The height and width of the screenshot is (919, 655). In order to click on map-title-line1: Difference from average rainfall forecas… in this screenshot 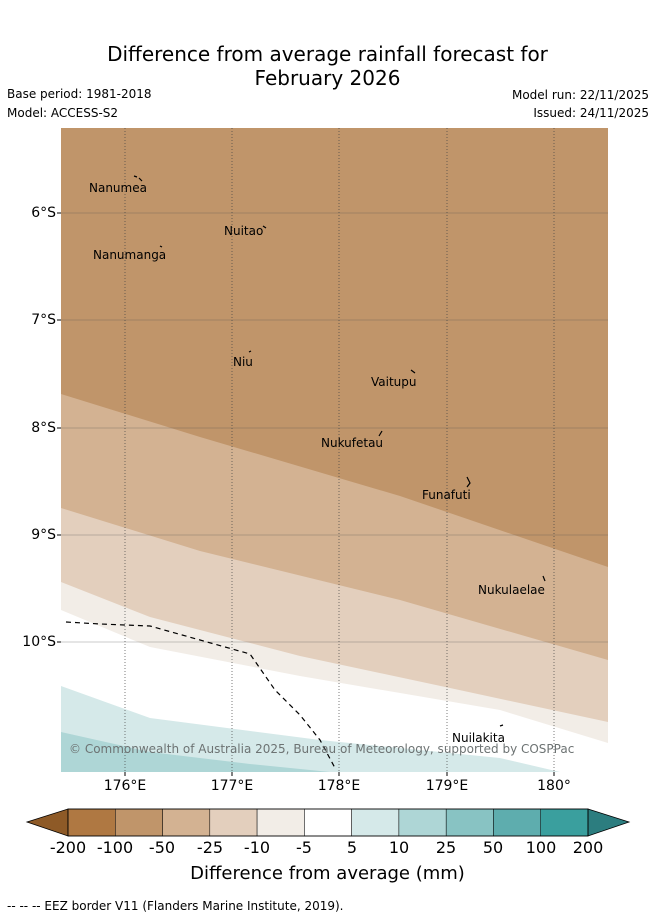, I will do `click(327, 54)`.